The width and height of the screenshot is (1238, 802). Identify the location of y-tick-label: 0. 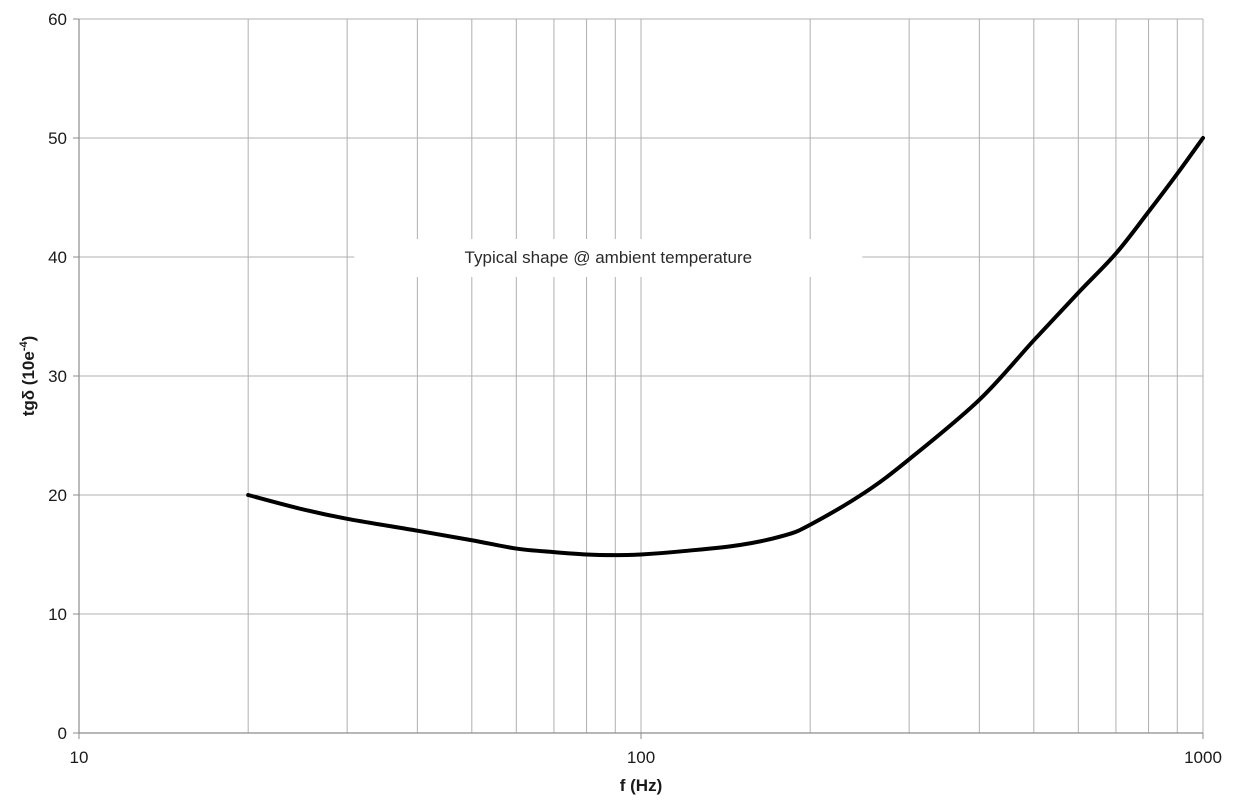
(62, 733).